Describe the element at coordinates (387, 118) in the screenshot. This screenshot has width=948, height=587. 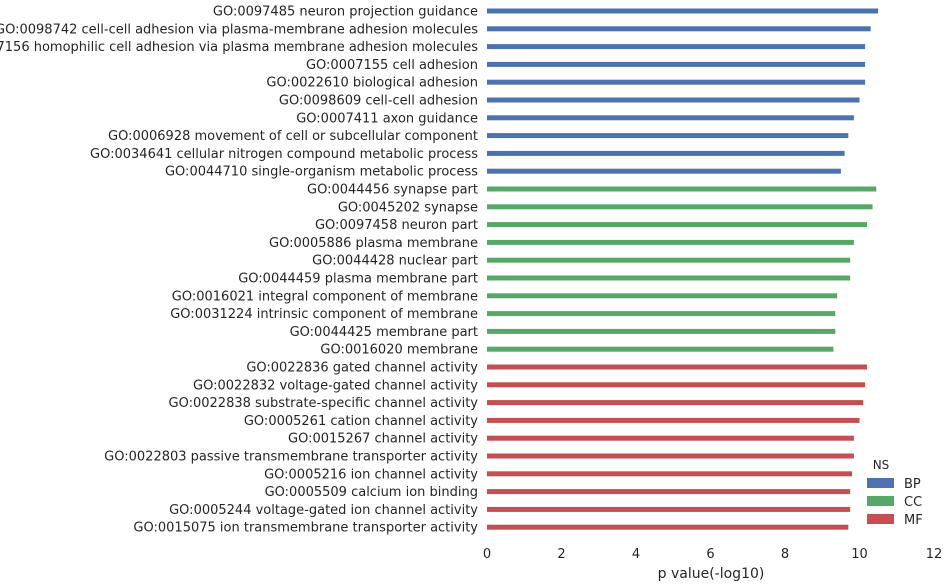
I see `category-label: GO:0007411 axon guidance` at that location.